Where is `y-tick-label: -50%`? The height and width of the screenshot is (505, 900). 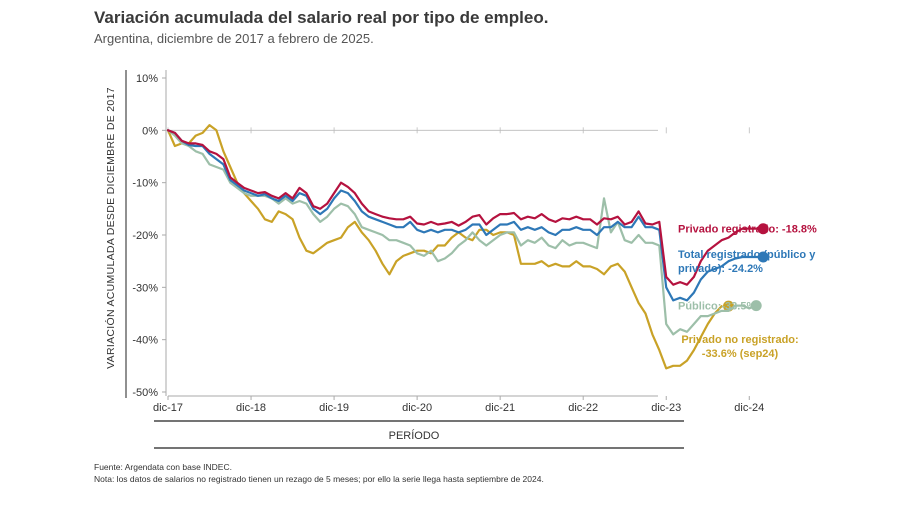
y-tick-label: -50% is located at coordinates (145, 393).